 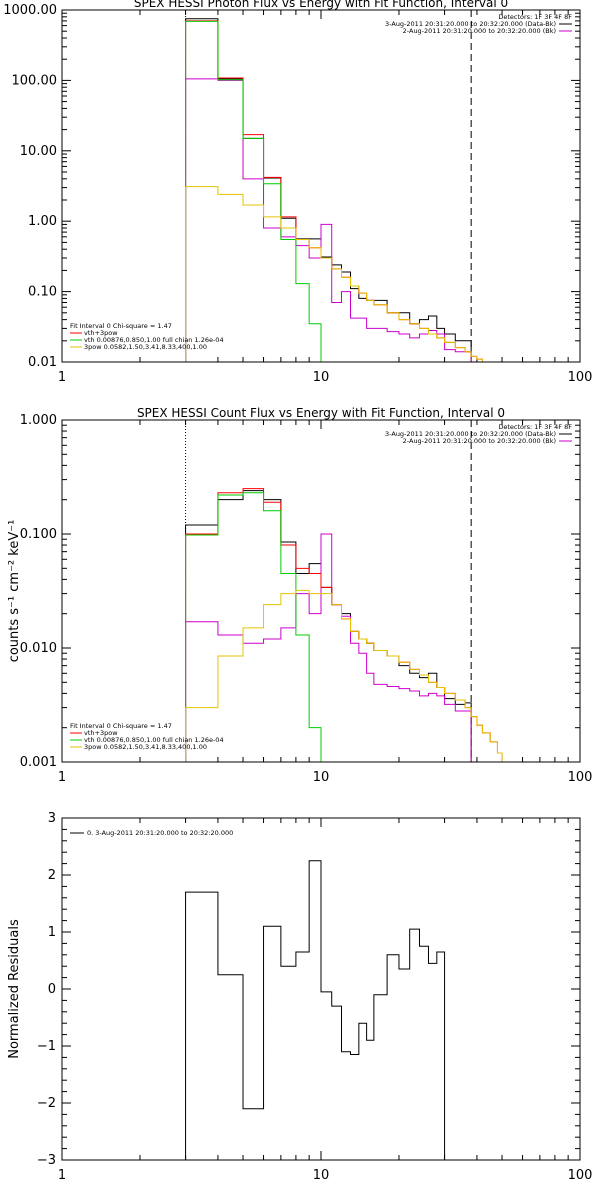 What do you see at coordinates (38, 648) in the screenshot?
I see `y-tick-label: 0.010` at bounding box center [38, 648].